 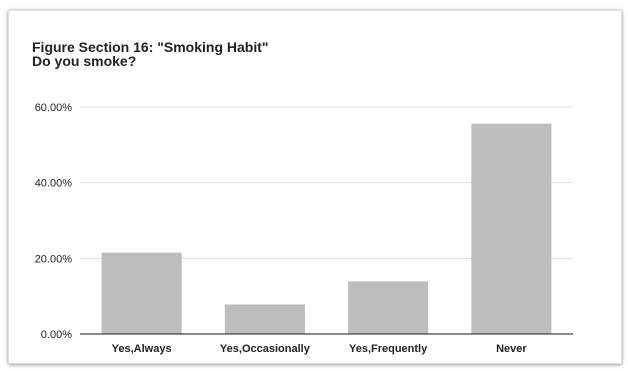 What do you see at coordinates (54, 184) in the screenshot?
I see `y-tick-label: 40.00%` at bounding box center [54, 184].